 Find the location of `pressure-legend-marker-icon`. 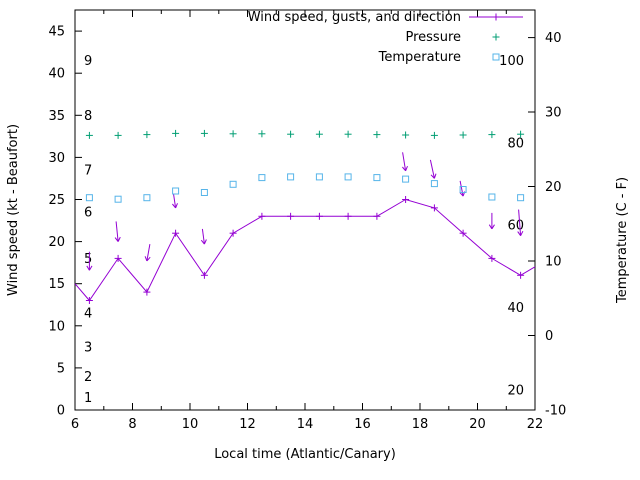

pressure-legend-marker-icon is located at coordinates (496, 37).